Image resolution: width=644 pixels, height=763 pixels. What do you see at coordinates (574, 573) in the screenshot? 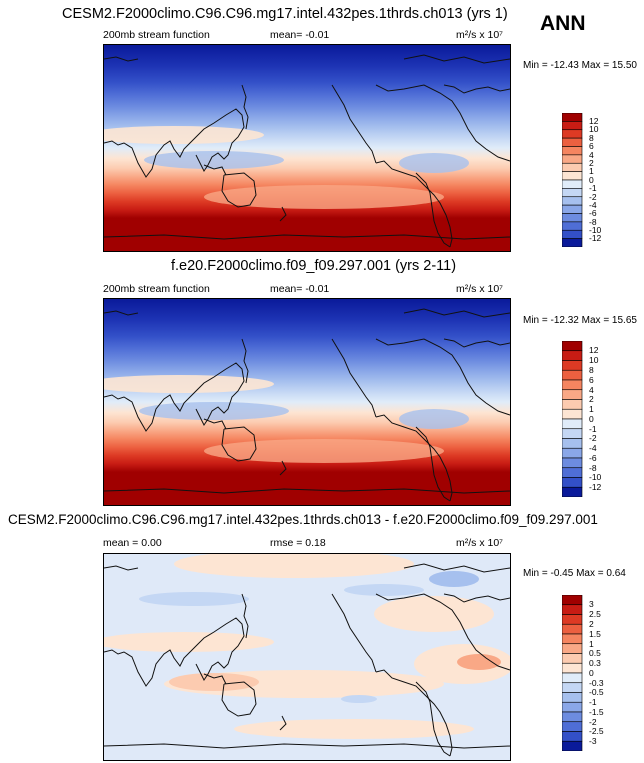
I see `panel-3-minmax: Min = -0.45 Max = 0.64` at bounding box center [574, 573].